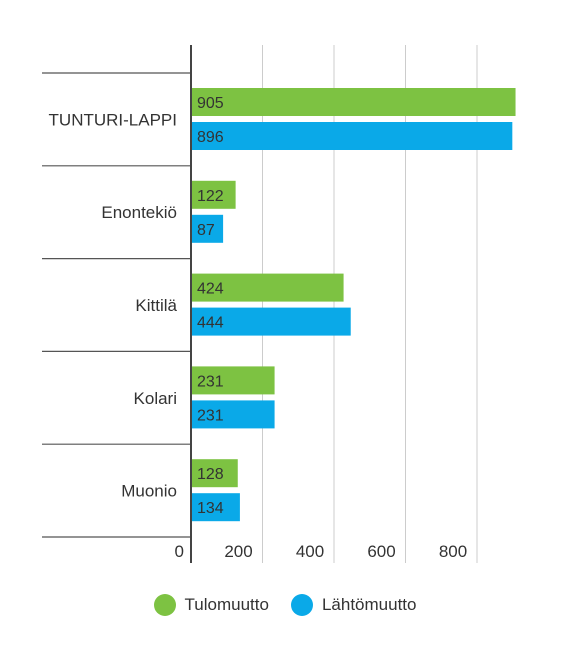  What do you see at coordinates (369, 604) in the screenshot?
I see `legend-label-lahtomuutto: Lähtömuutto` at bounding box center [369, 604].